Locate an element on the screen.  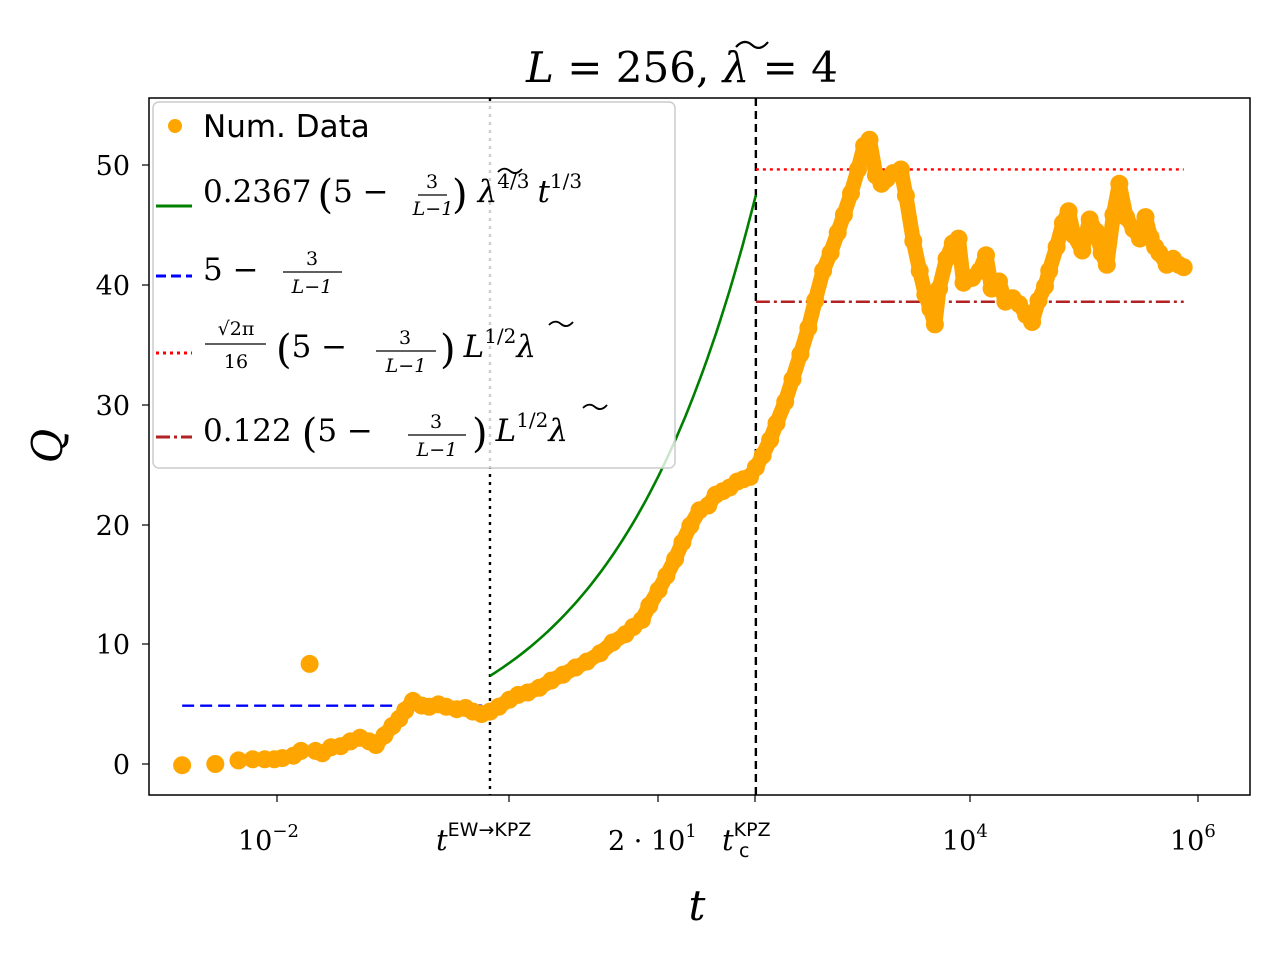
legend-red-frac2-num: 3 is located at coordinates (405, 338).